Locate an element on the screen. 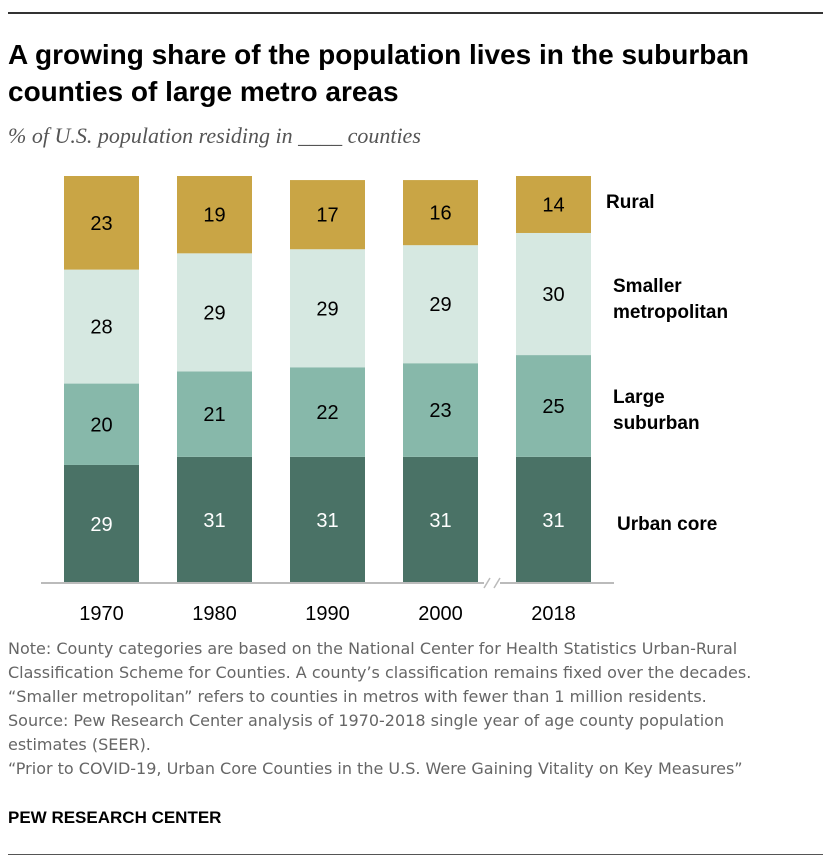  top-rule is located at coordinates (415, 13).